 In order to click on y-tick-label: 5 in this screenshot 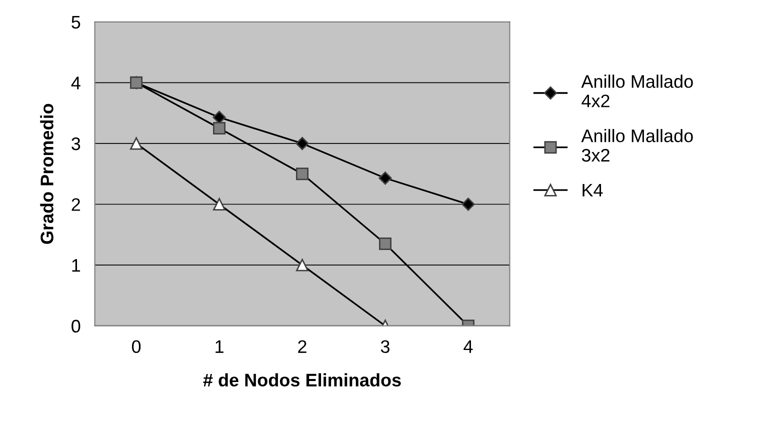, I will do `click(76, 22)`.